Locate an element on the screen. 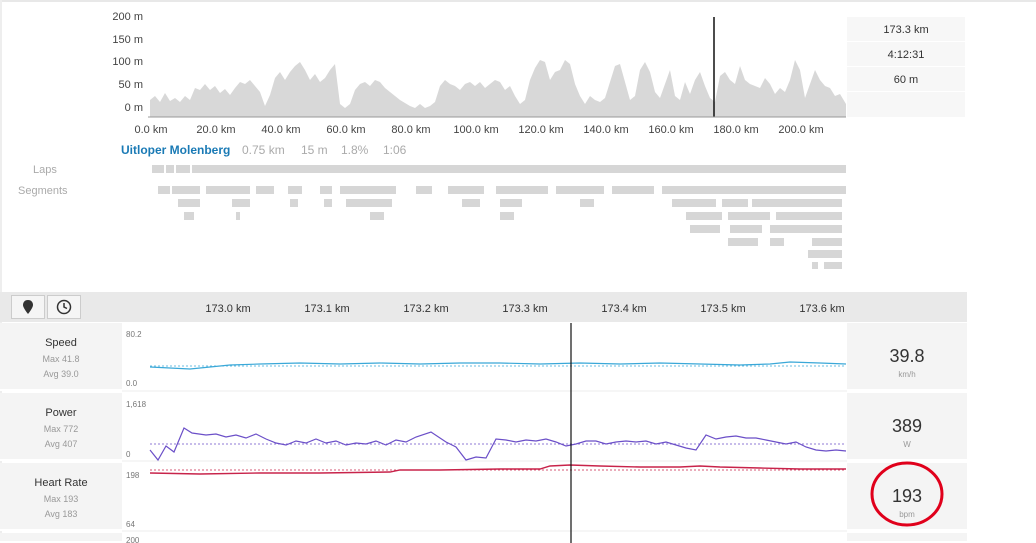 Image resolution: width=1036 pixels, height=543 pixels. next-stream-panel is located at coordinates (907, 538).